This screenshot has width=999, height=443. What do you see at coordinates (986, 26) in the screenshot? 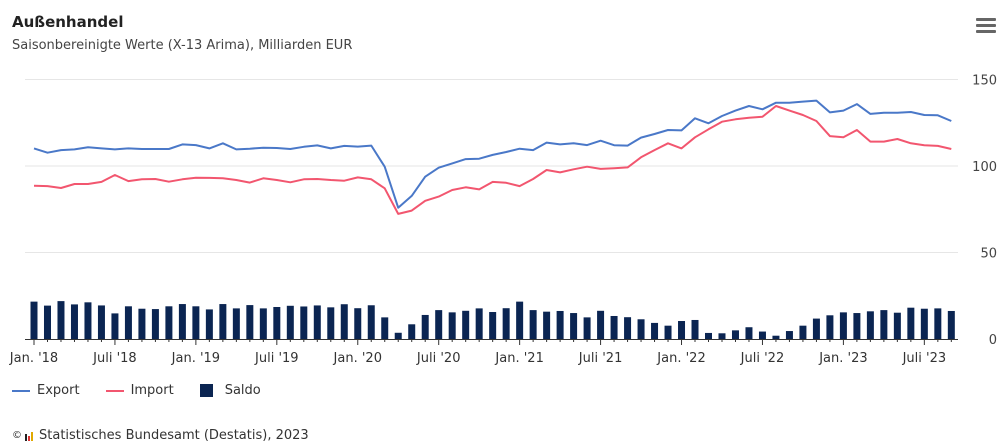
I see `hamburger-menu-icon` at bounding box center [986, 26].